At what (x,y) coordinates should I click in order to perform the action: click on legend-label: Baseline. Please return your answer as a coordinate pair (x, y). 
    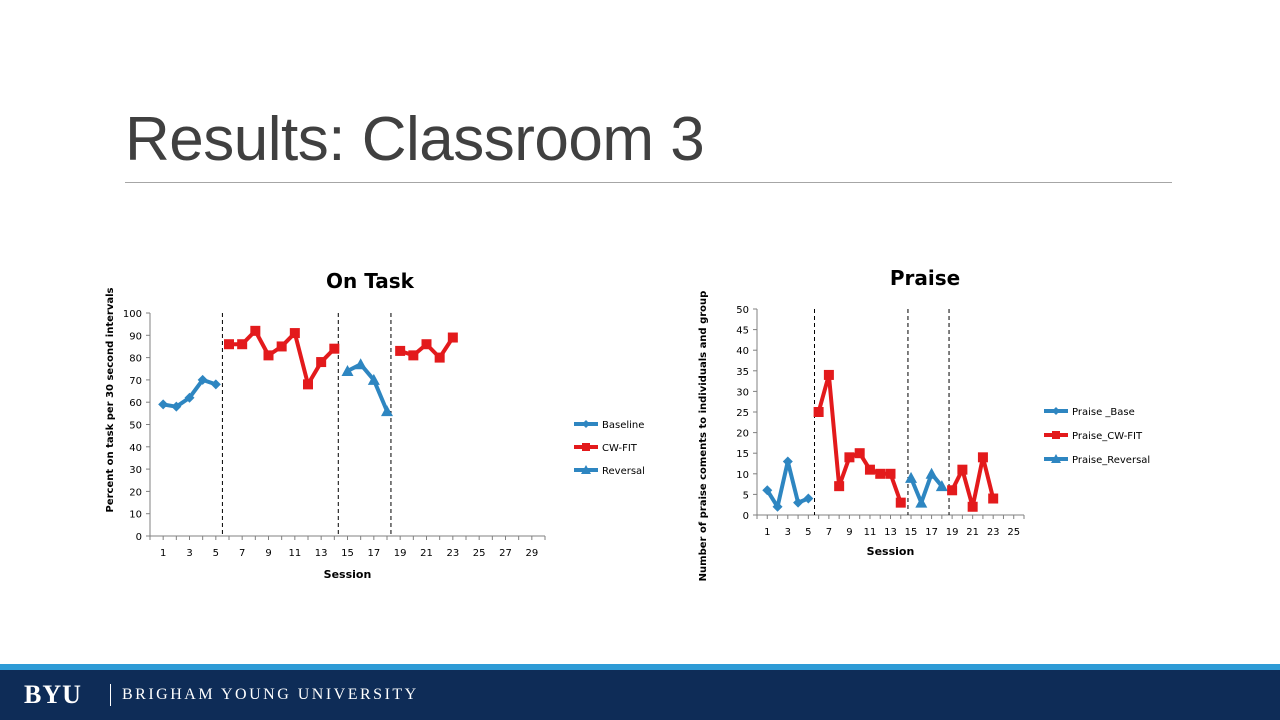
    Looking at the image, I should click on (623, 425).